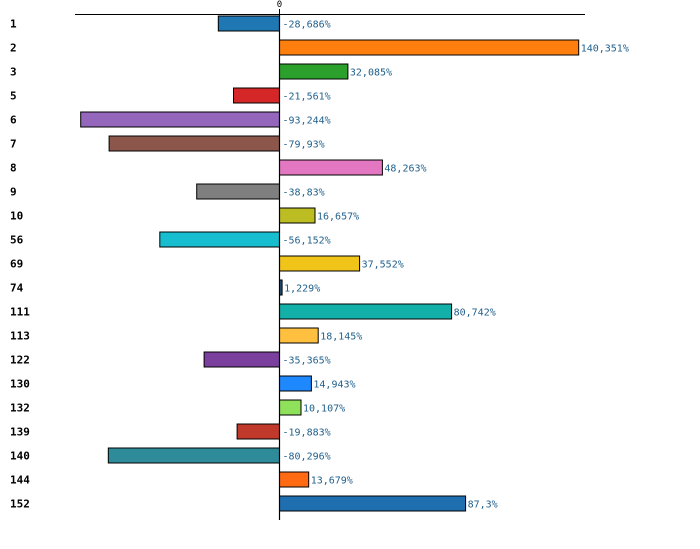 This screenshot has width=700, height=549. I want to click on value-label-9: -38,83%, so click(304, 193).